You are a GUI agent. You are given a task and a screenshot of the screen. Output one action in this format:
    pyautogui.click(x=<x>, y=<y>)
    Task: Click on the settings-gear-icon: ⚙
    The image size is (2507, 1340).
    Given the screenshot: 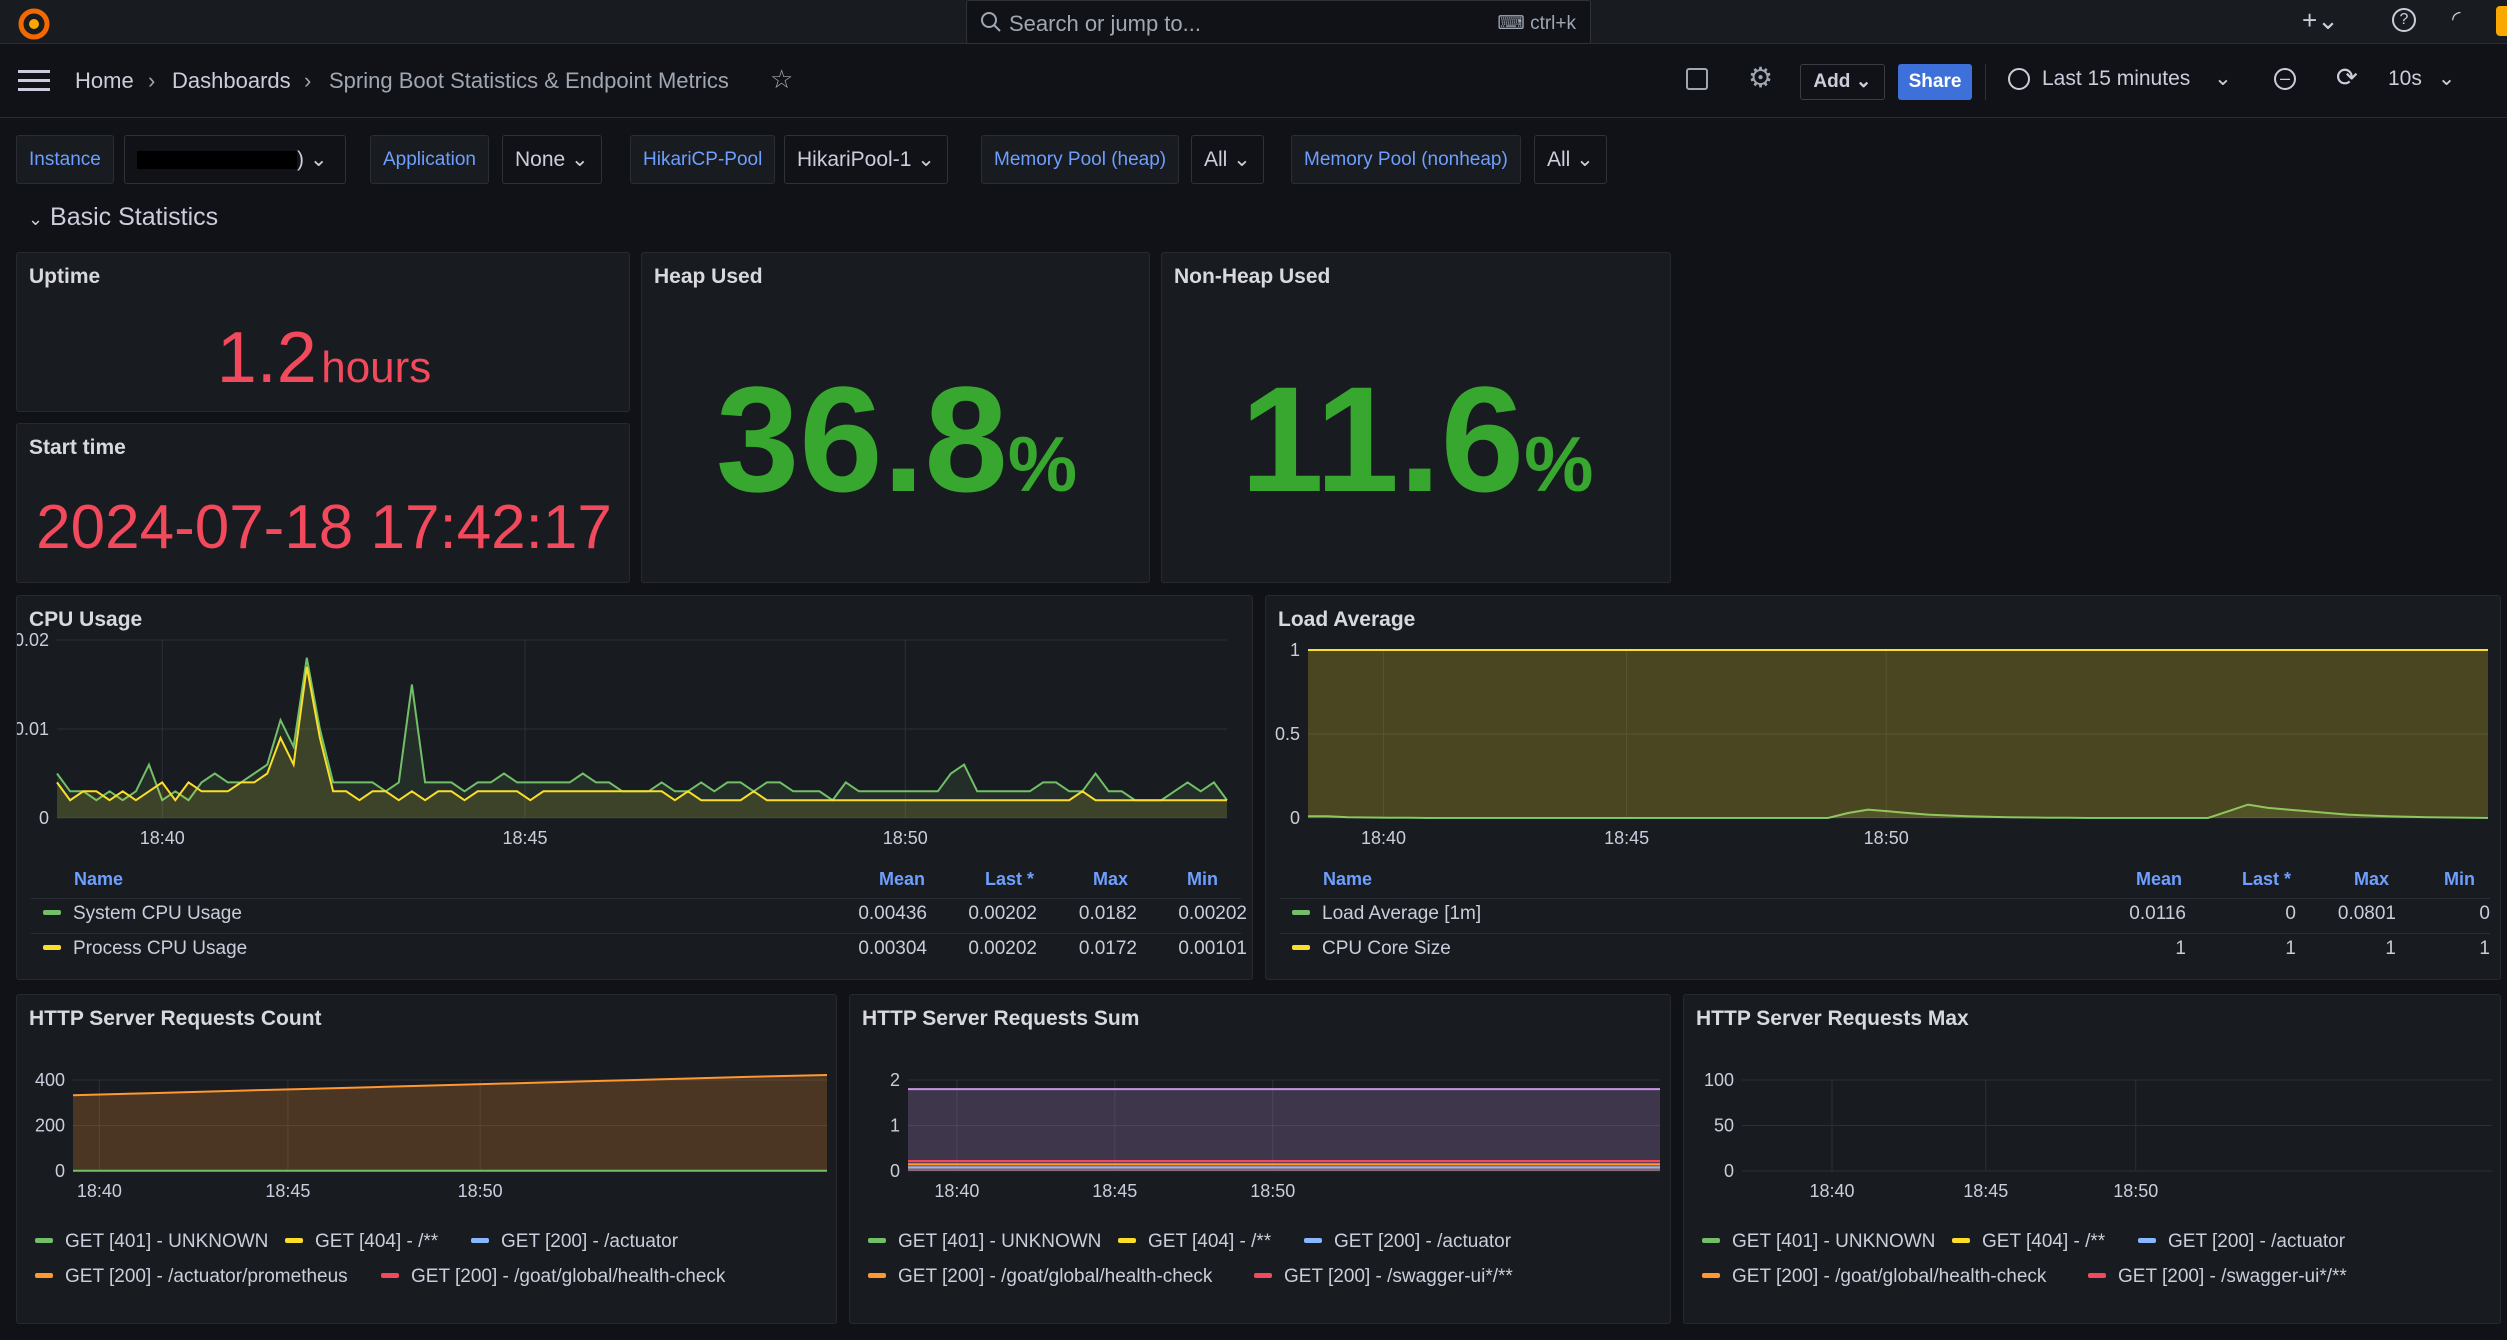 What is the action you would take?
    pyautogui.click(x=1761, y=77)
    